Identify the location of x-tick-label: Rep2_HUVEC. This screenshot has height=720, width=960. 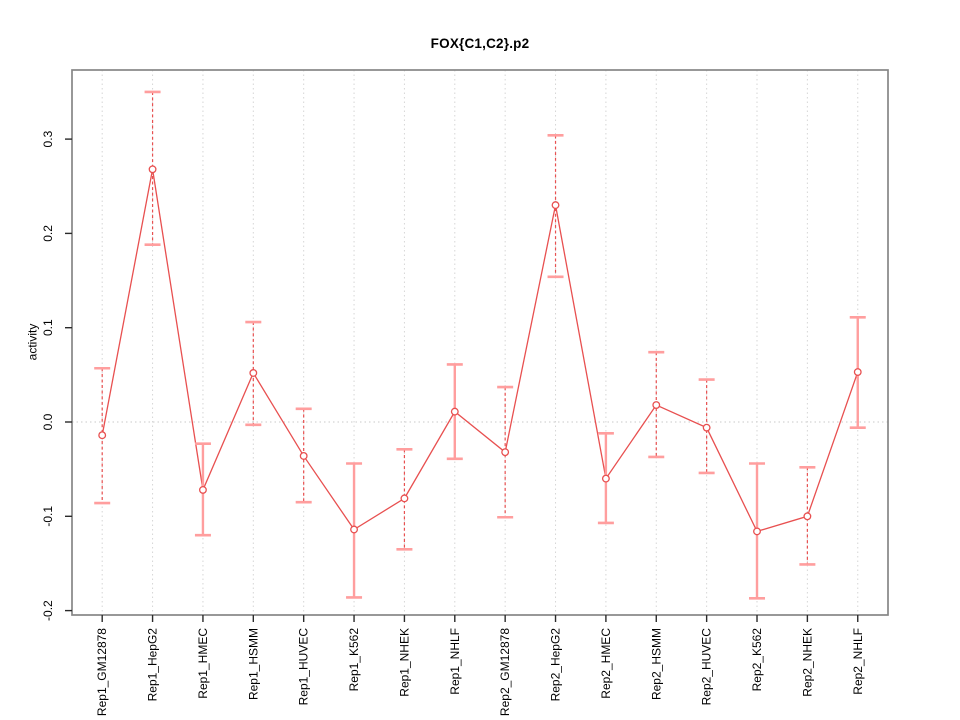
(707, 667).